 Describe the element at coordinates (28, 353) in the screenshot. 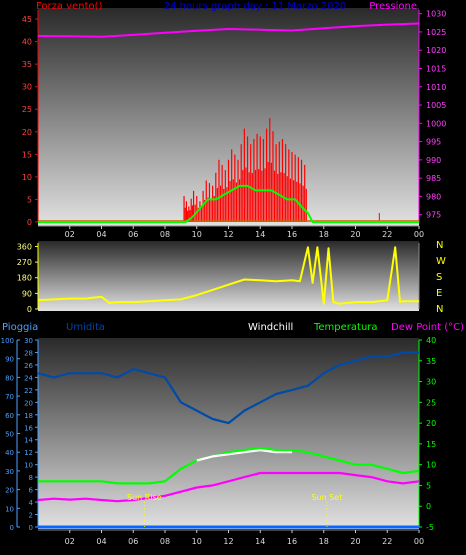

I see `humidity-y-tick-label: 28` at that location.